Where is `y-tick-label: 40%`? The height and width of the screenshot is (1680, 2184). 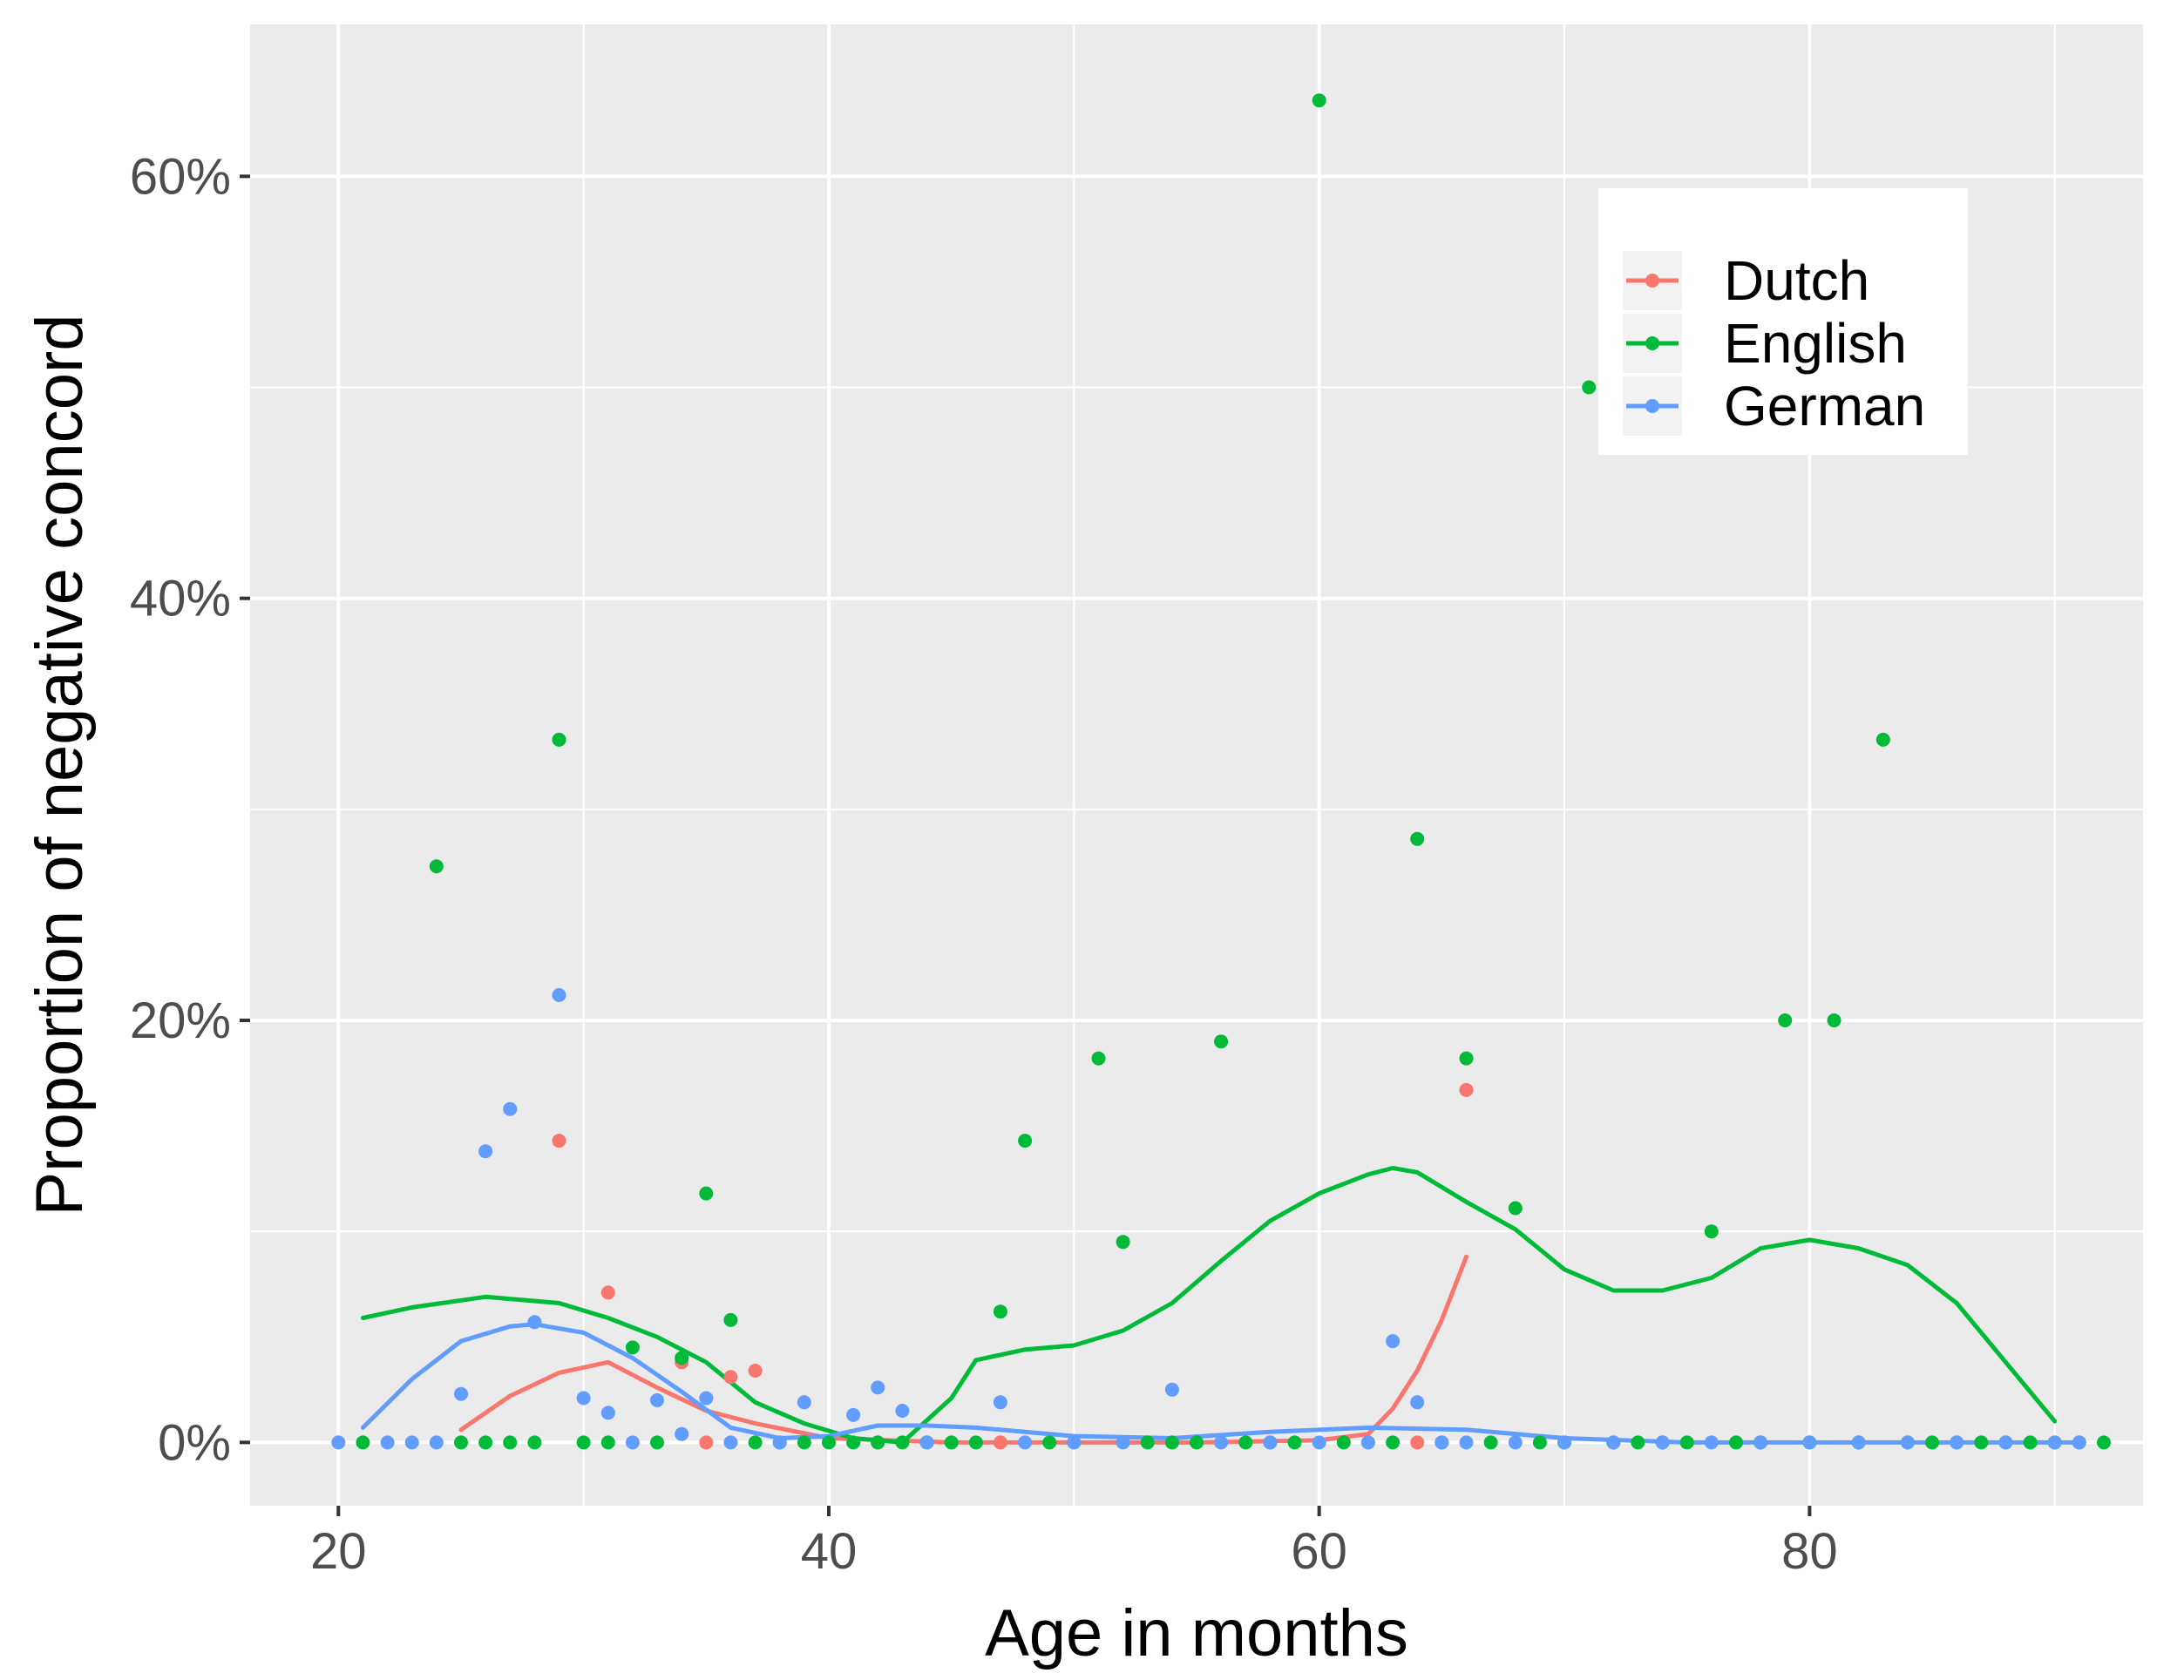
y-tick-label: 40% is located at coordinates (180, 599).